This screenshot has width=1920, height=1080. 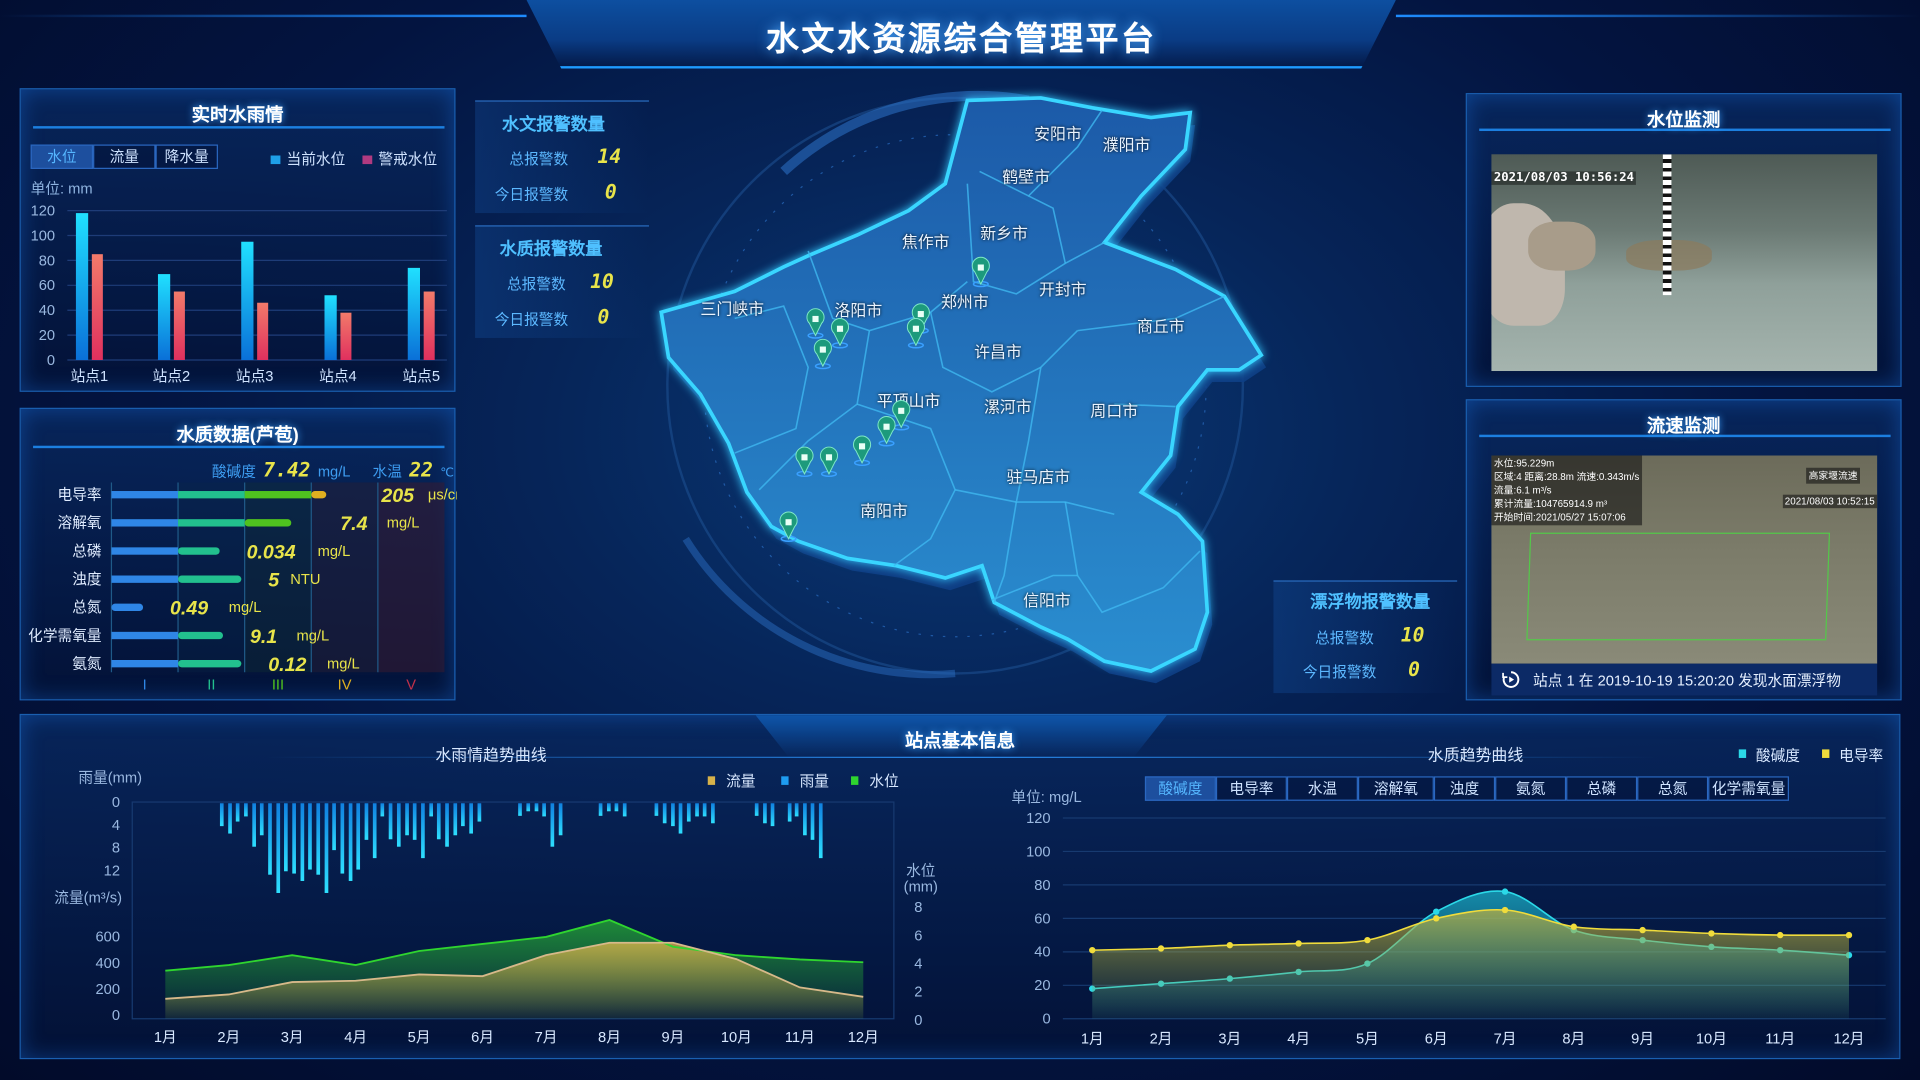 What do you see at coordinates (732, 310) in the screenshot?
I see `city-label: 三门峡市` at bounding box center [732, 310].